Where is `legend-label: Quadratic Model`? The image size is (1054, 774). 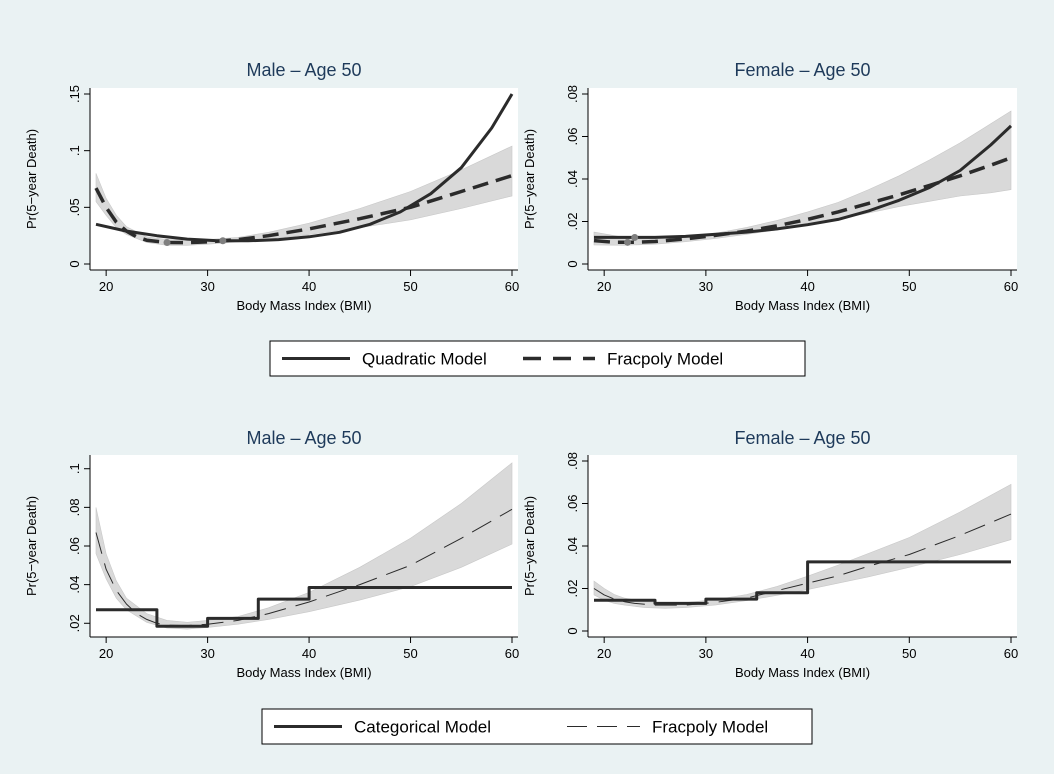 legend-label: Quadratic Model is located at coordinates (424, 359).